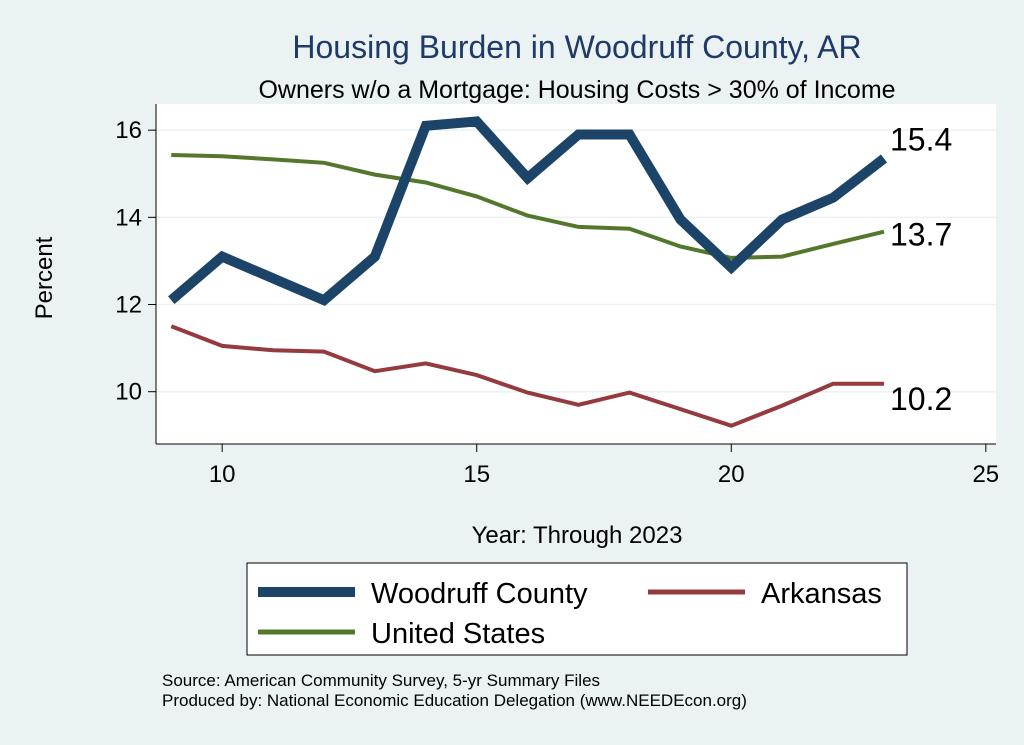 The width and height of the screenshot is (1024, 745). What do you see at coordinates (821, 594) in the screenshot?
I see `legend-label-arkansas: Arkansas` at bounding box center [821, 594].